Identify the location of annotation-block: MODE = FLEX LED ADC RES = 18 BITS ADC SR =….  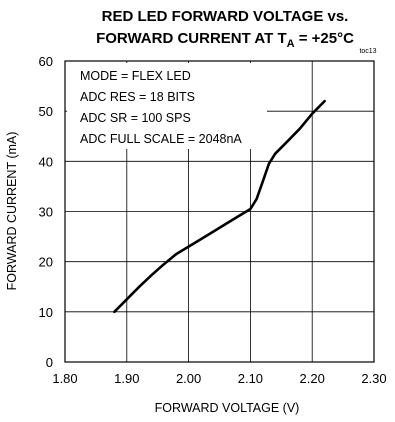
(167, 106).